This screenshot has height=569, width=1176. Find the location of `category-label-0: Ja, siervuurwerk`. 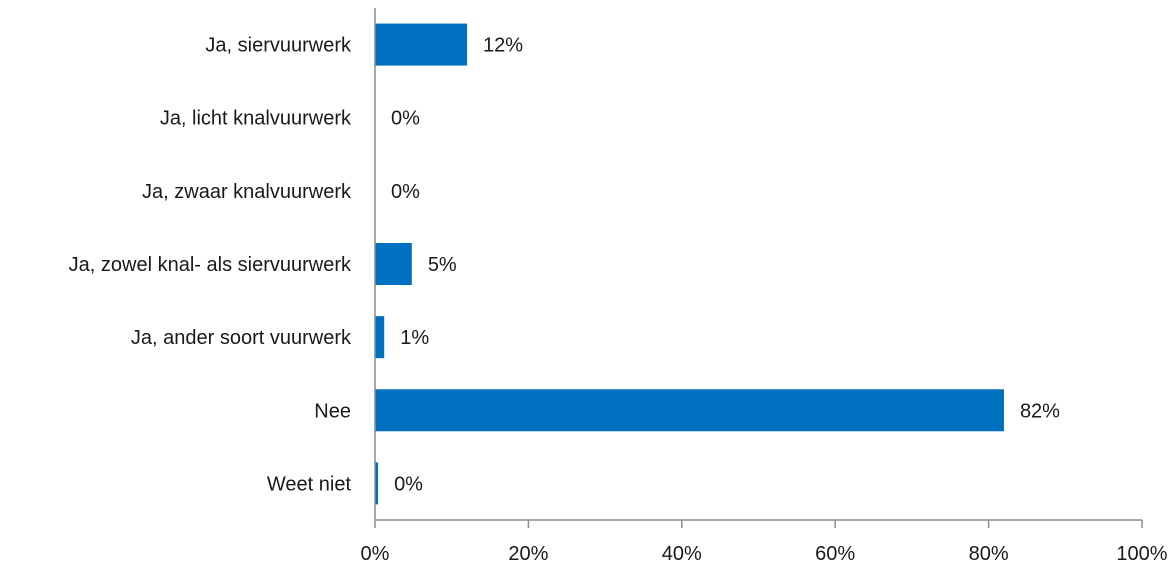

category-label-0: Ja, siervuurwerk is located at coordinates (278, 46).